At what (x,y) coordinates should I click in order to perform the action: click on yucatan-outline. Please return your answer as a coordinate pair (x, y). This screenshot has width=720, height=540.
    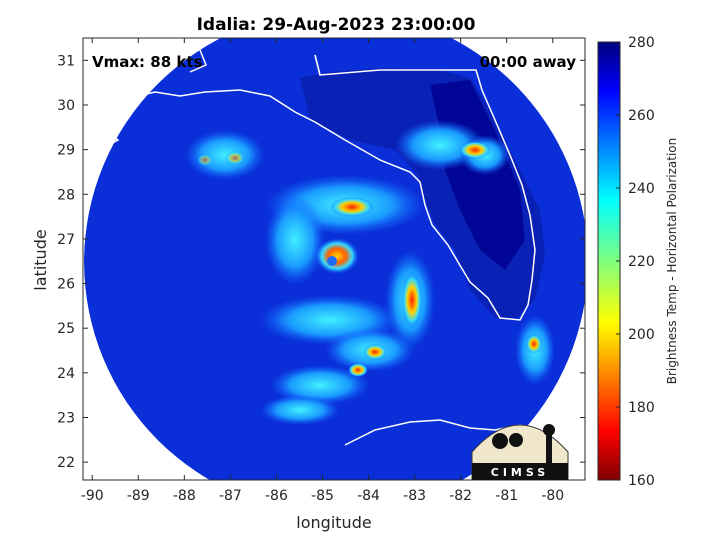
    Looking at the image, I should click on (102, 417).